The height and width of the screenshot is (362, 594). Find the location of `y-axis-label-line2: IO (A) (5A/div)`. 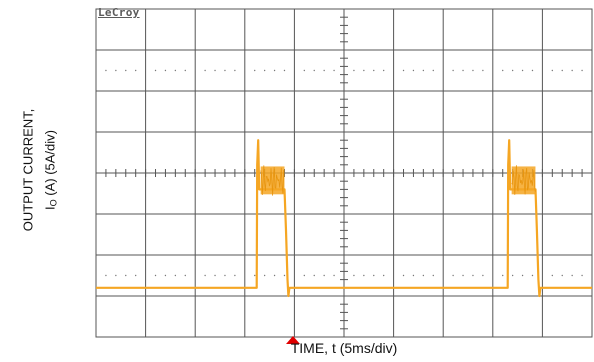

y-axis-label-line2: IO (A) (5A/div) is located at coordinates (50, 170).